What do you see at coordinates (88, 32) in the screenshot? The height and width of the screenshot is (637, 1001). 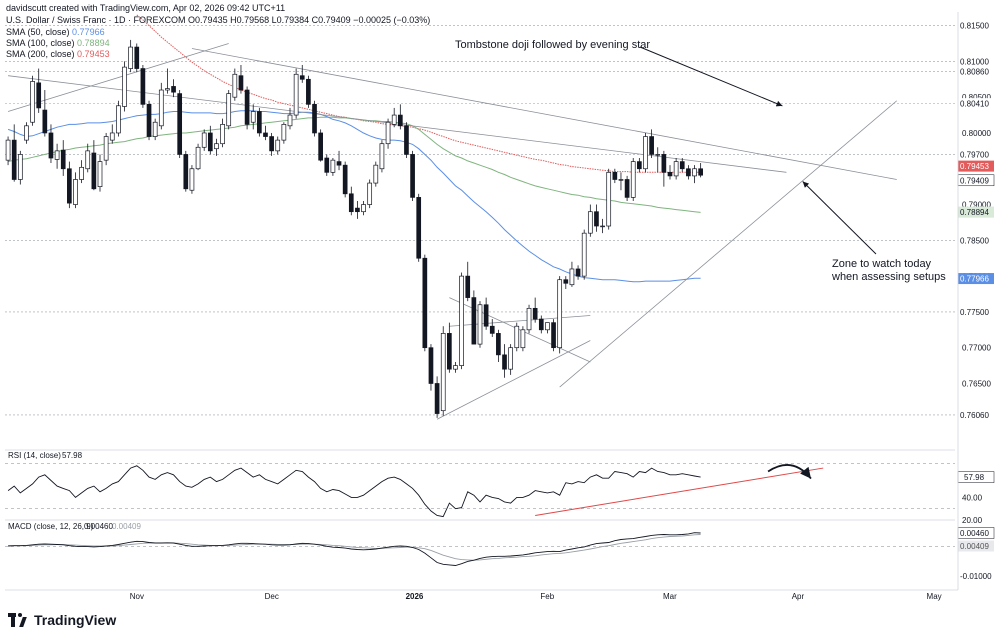 I see `sma50-value: 0.77966` at bounding box center [88, 32].